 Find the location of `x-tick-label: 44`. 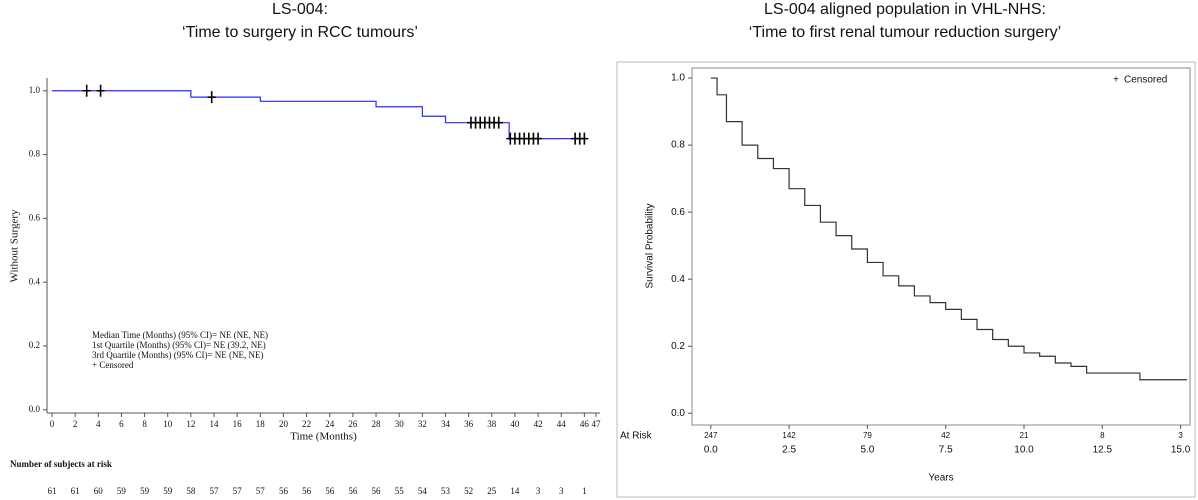

x-tick-label: 44 is located at coordinates (562, 424).